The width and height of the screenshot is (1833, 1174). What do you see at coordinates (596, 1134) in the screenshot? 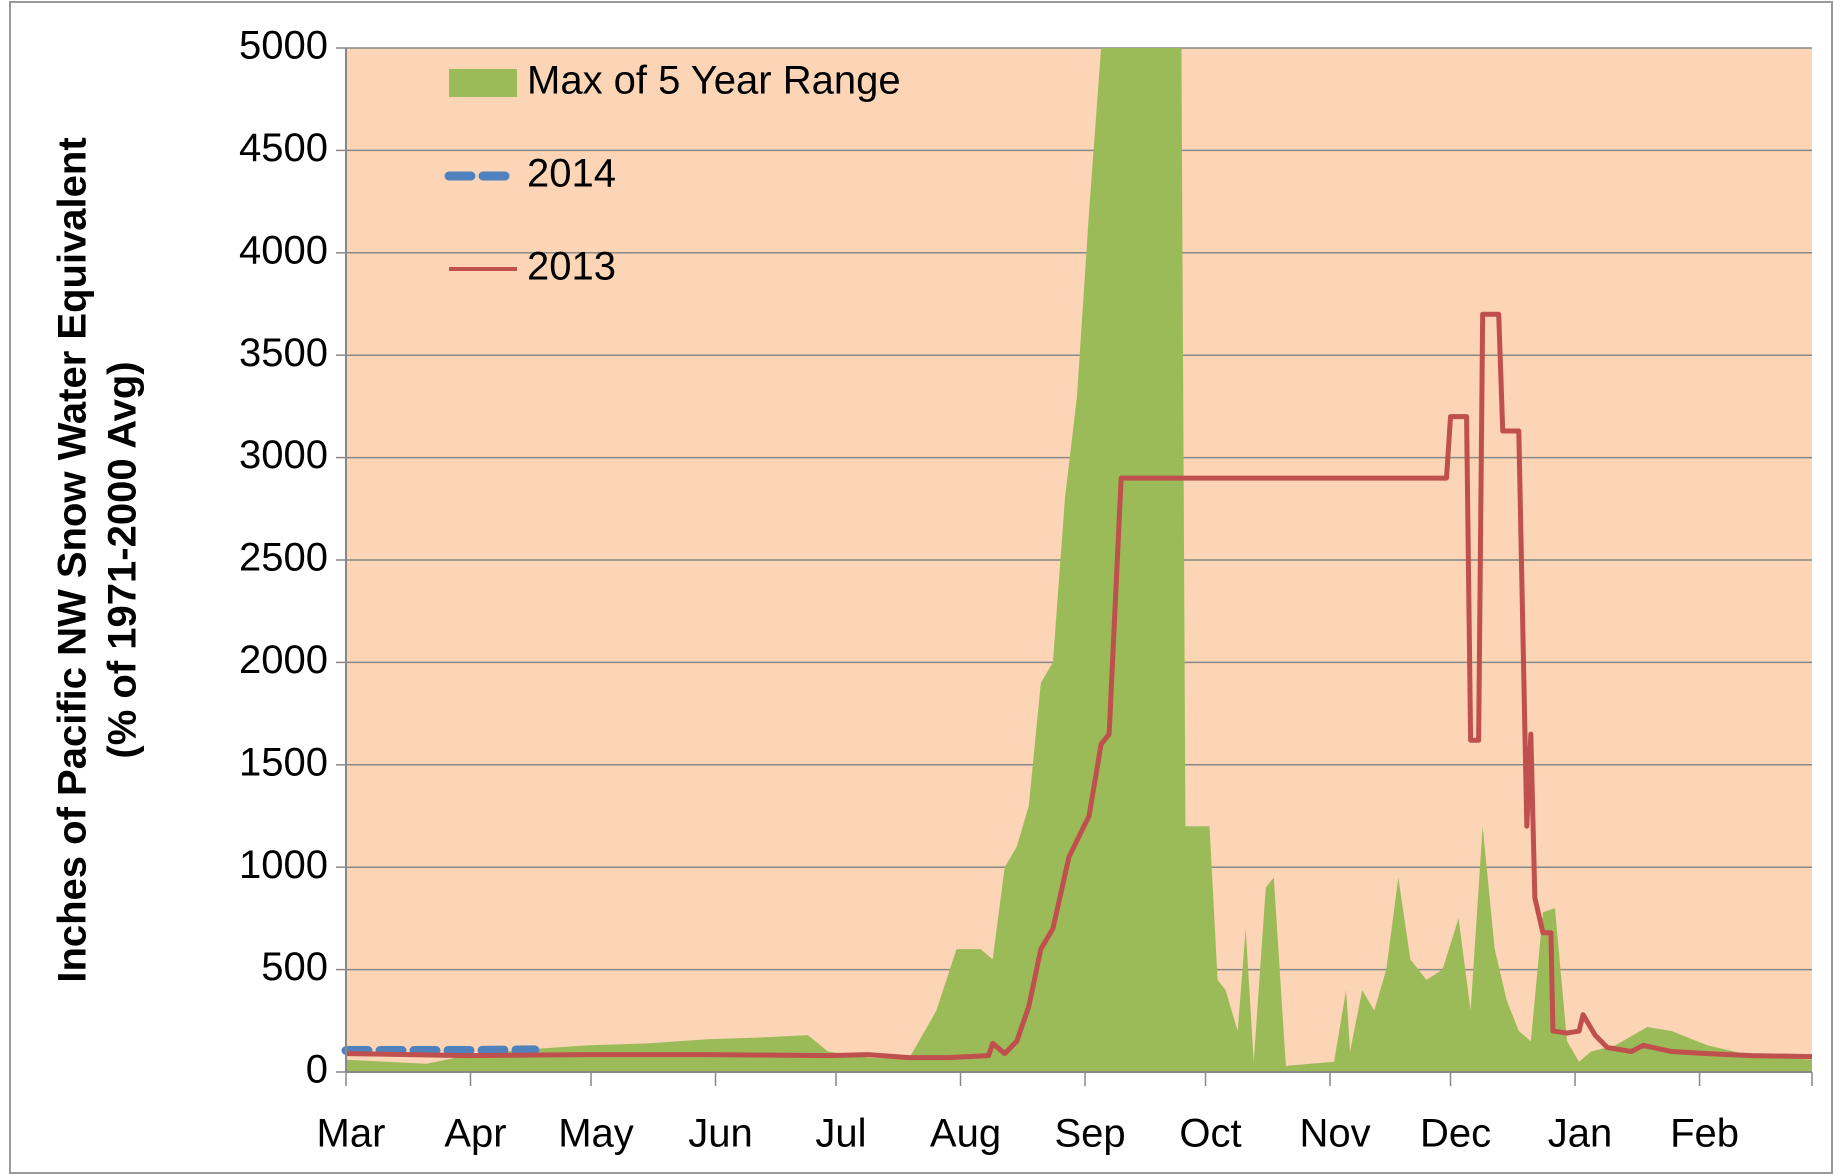
I see `x-tick-label: May` at bounding box center [596, 1134].